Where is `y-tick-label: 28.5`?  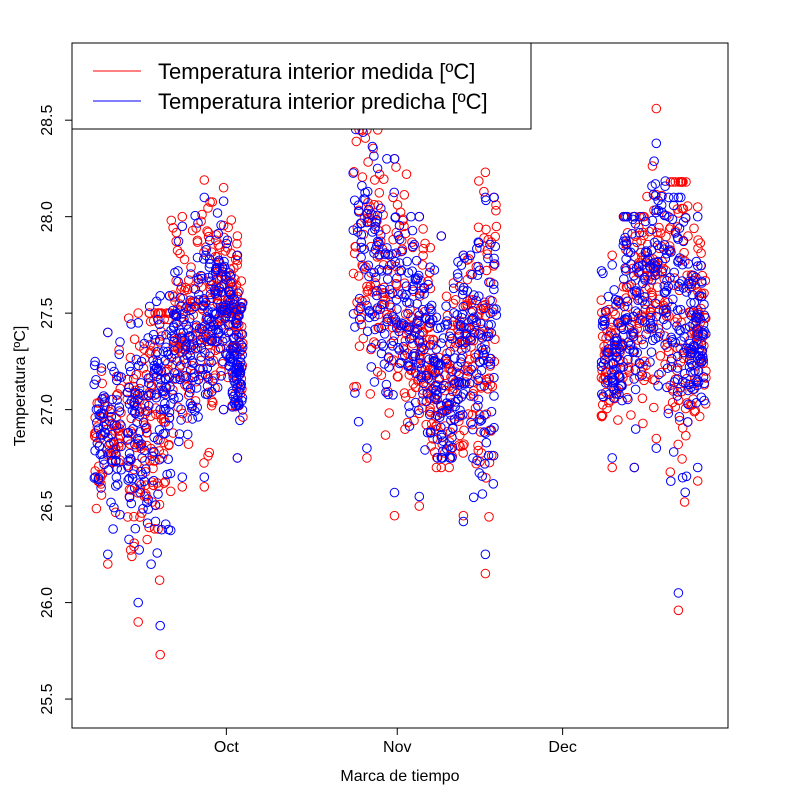 y-tick-label: 28.5 is located at coordinates (47, 120).